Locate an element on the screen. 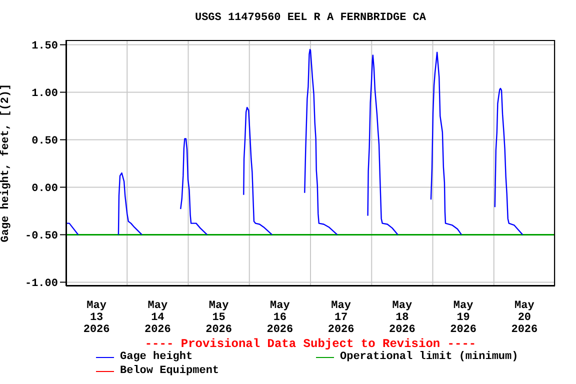 This screenshot has width=576, height=384. legend-label: Gage height is located at coordinates (156, 357).